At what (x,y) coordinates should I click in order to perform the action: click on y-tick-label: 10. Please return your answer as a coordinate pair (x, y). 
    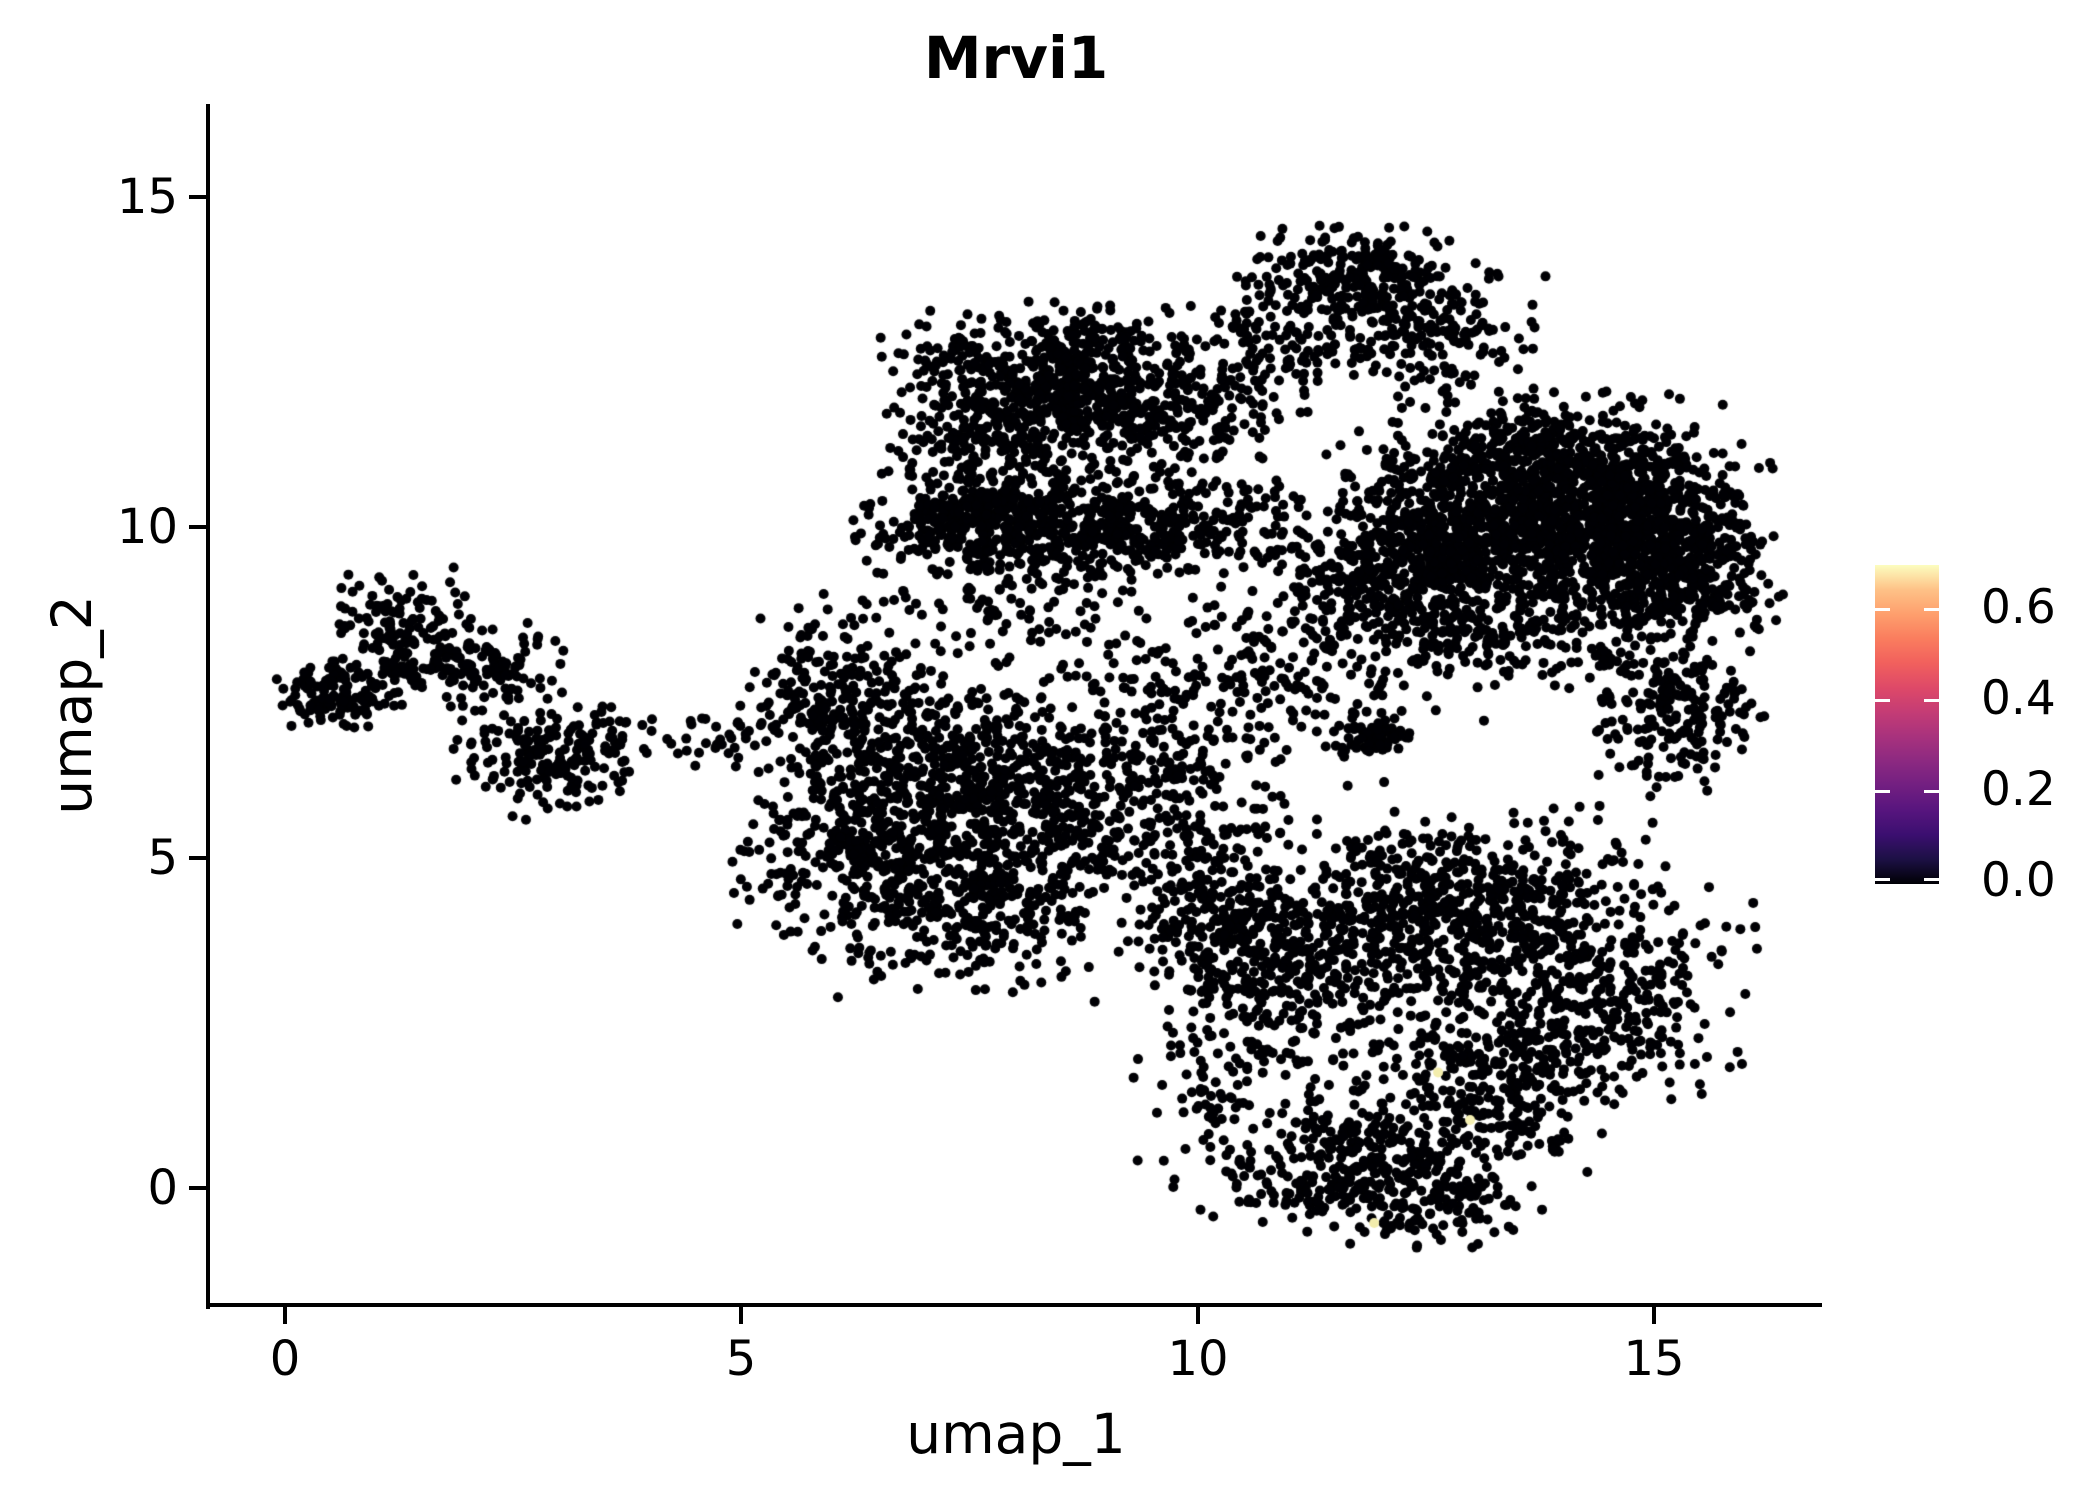
    Looking at the image, I should click on (147, 527).